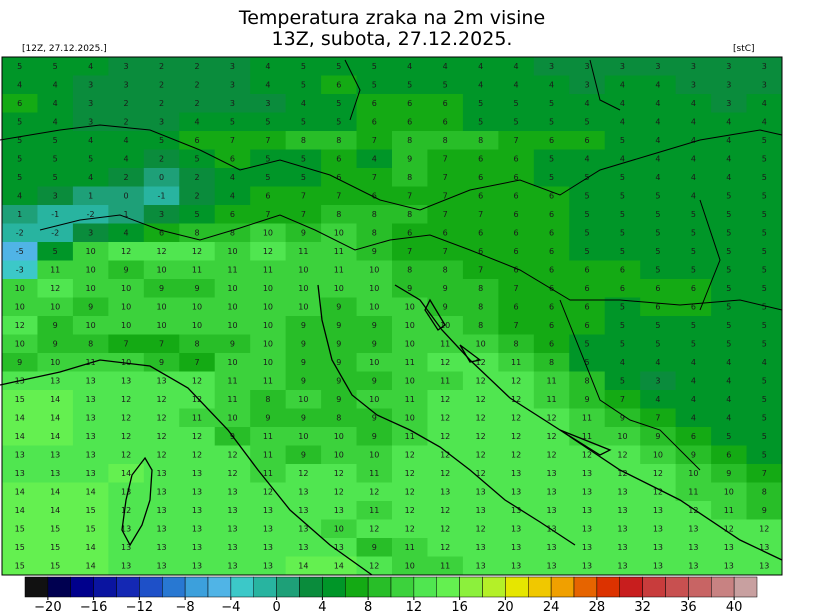 This screenshot has height=615, width=820. I want to click on colorbar-label: 16, so click(459, 607).